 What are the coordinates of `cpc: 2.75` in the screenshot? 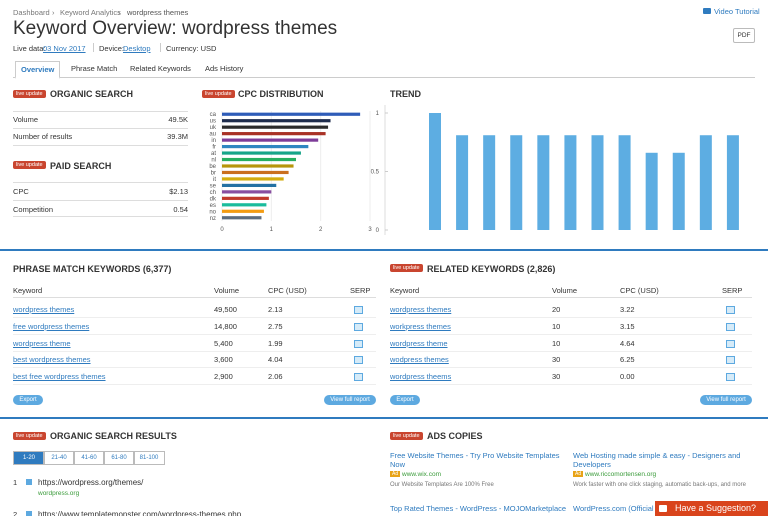 It's located at (275, 326).